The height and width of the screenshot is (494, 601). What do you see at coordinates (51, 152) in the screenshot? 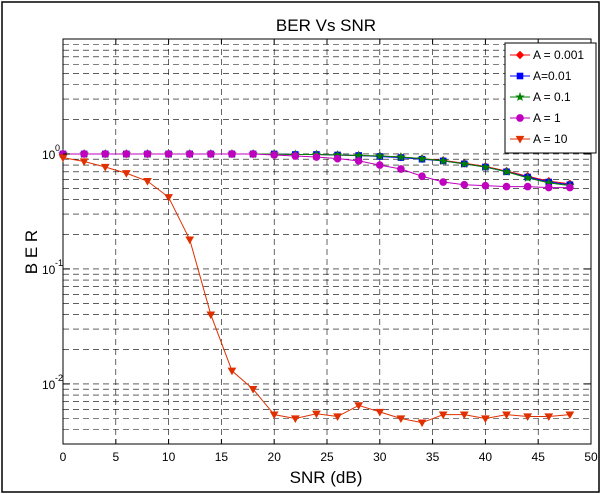
I see `y-tick-label: 10 0` at bounding box center [51, 152].